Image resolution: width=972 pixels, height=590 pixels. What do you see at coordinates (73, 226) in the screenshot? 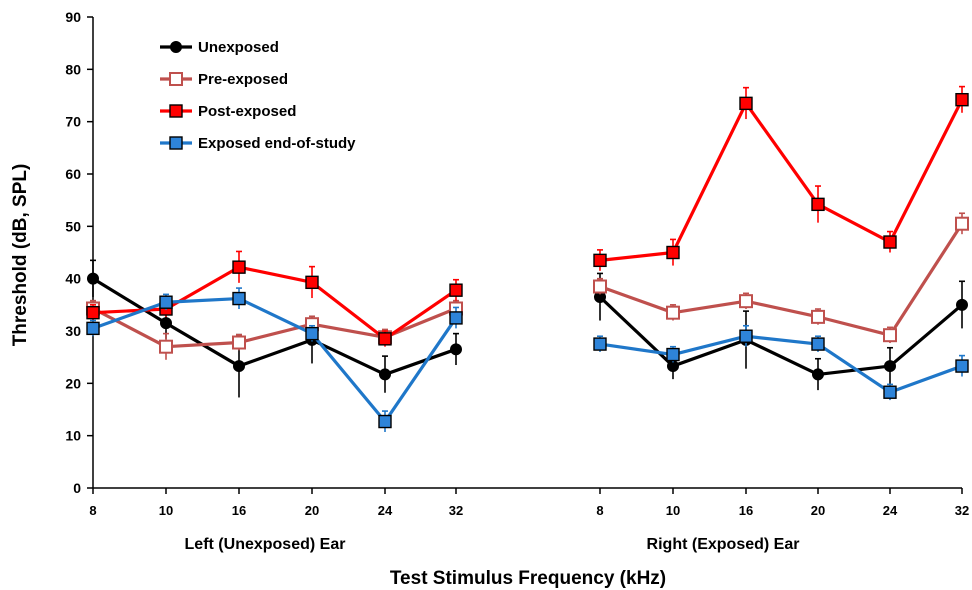
I see `y-tick-label: 50` at bounding box center [73, 226].